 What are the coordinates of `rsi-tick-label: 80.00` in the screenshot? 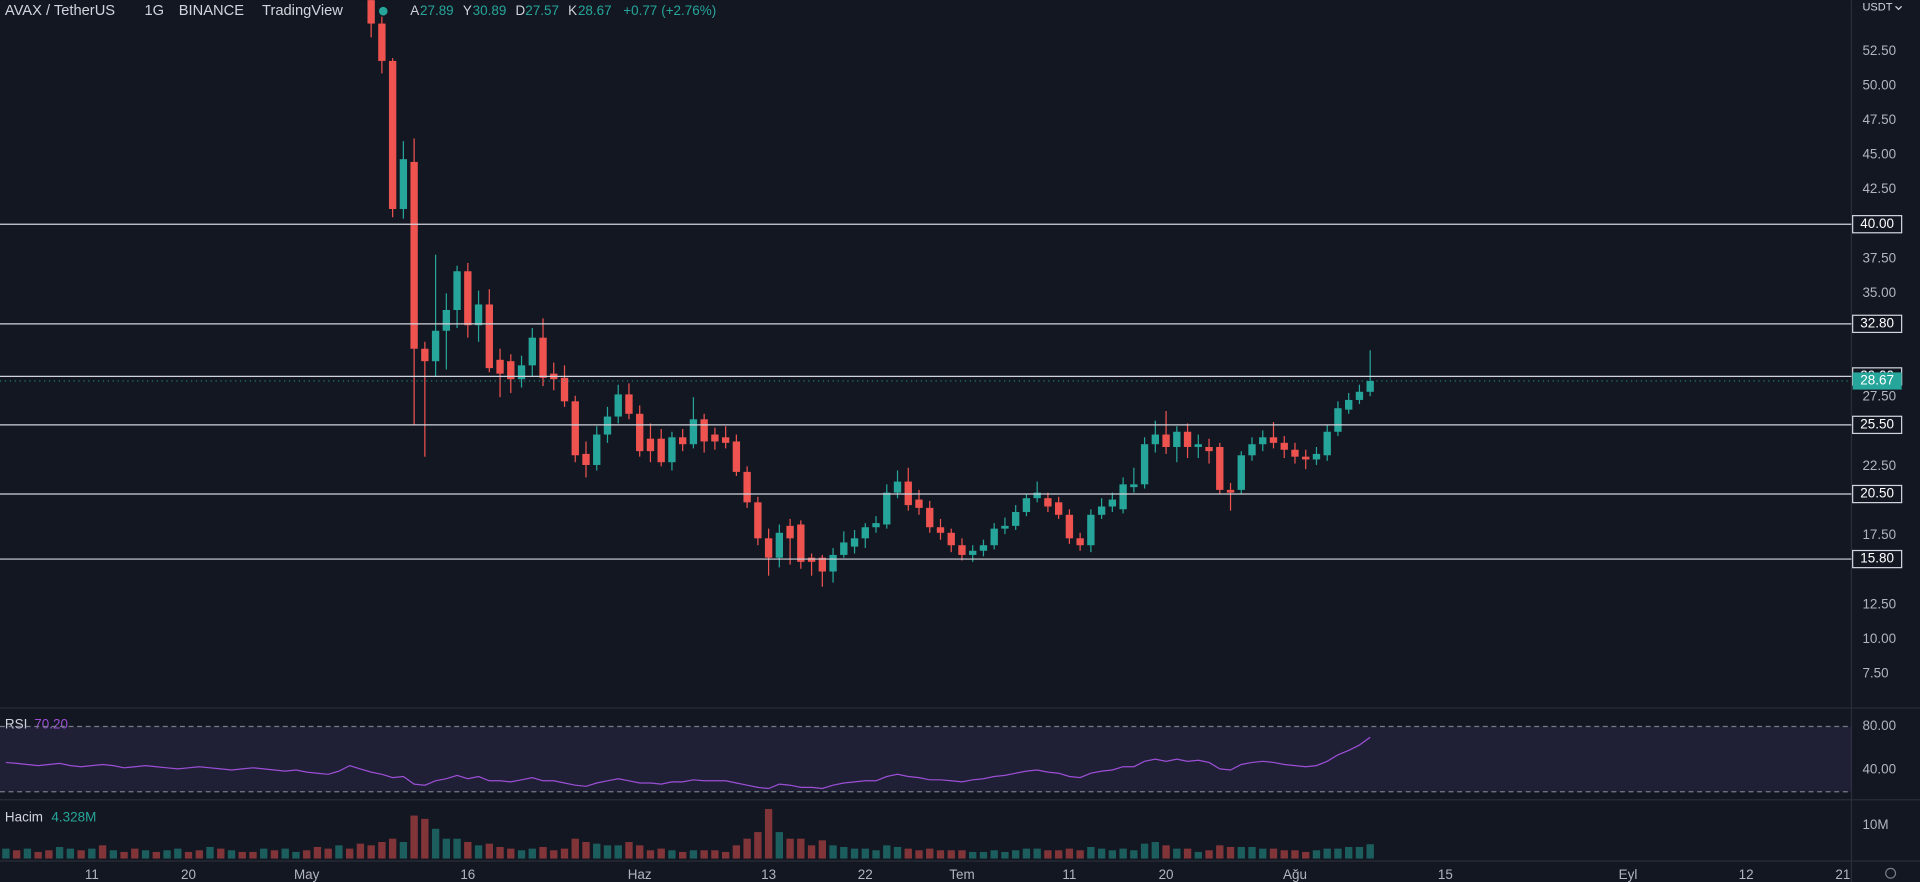 It's located at (1879, 725).